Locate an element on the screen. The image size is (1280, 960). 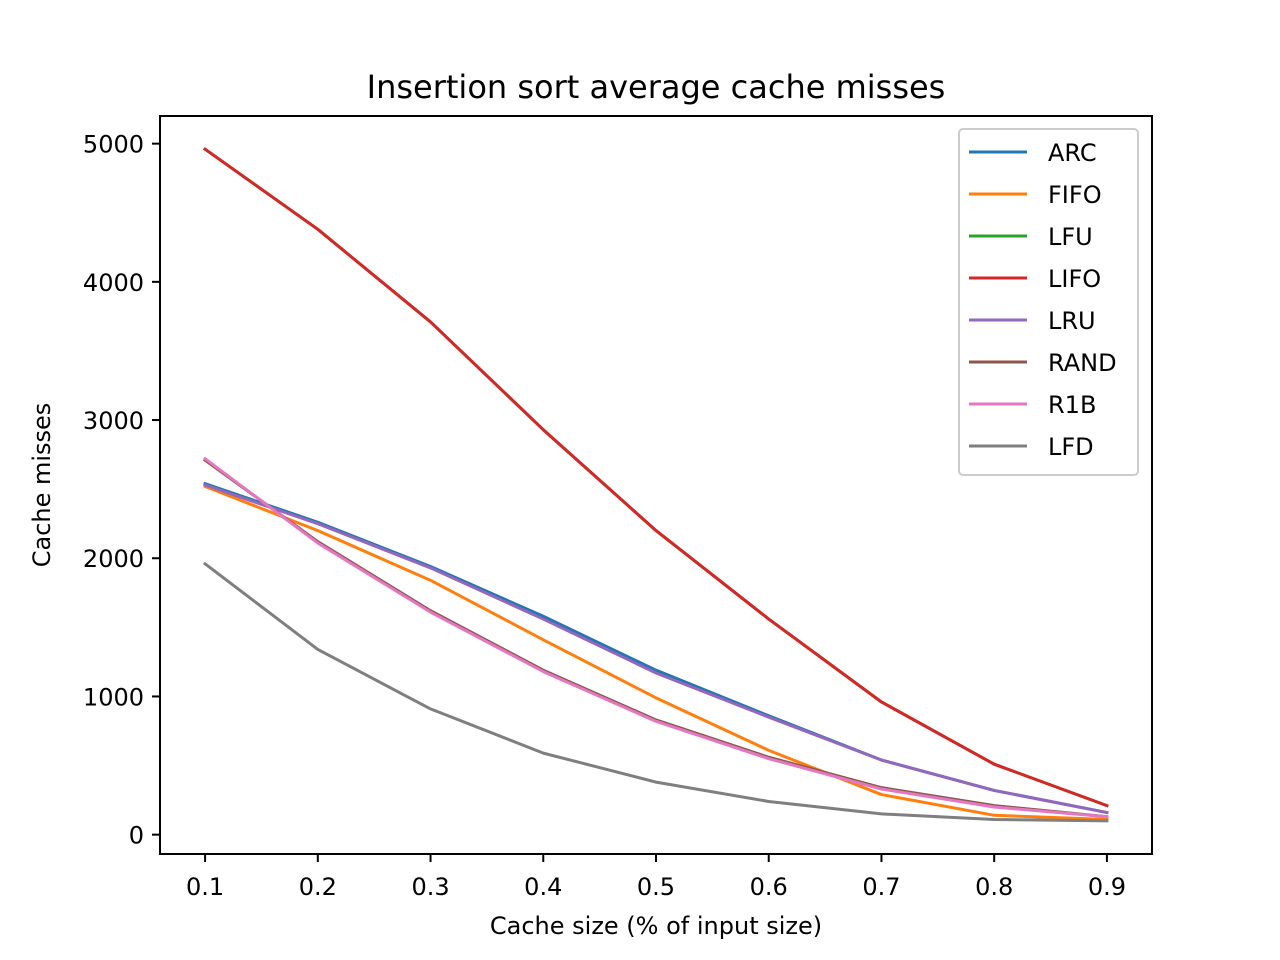
x-tick-label: 0.4 is located at coordinates (543, 887).